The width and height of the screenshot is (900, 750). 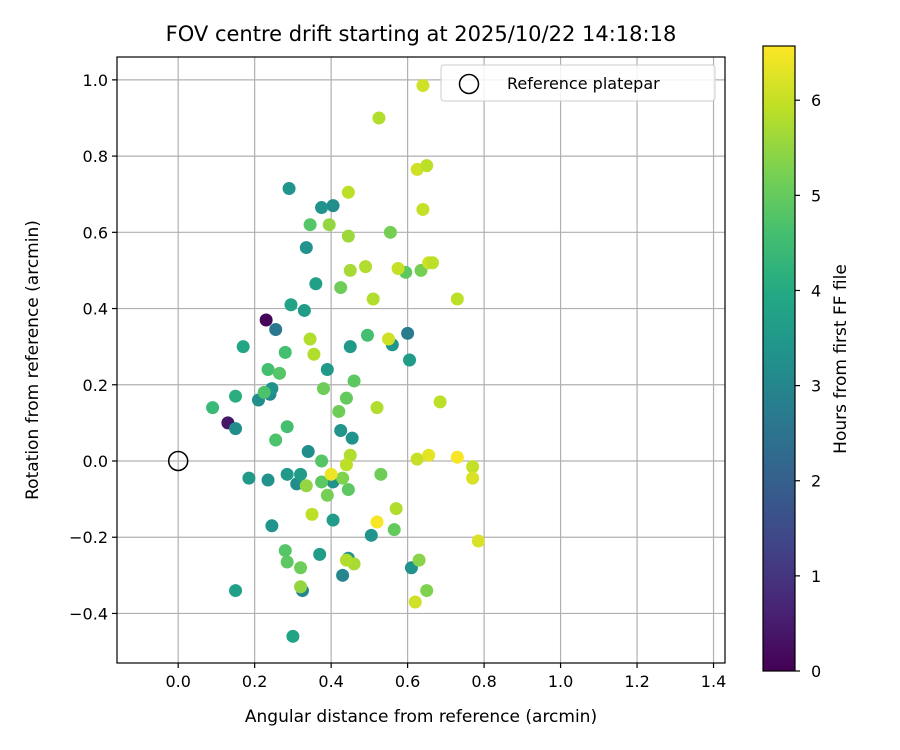 I want to click on colorbar-tick-label: 2, so click(x=816, y=481).